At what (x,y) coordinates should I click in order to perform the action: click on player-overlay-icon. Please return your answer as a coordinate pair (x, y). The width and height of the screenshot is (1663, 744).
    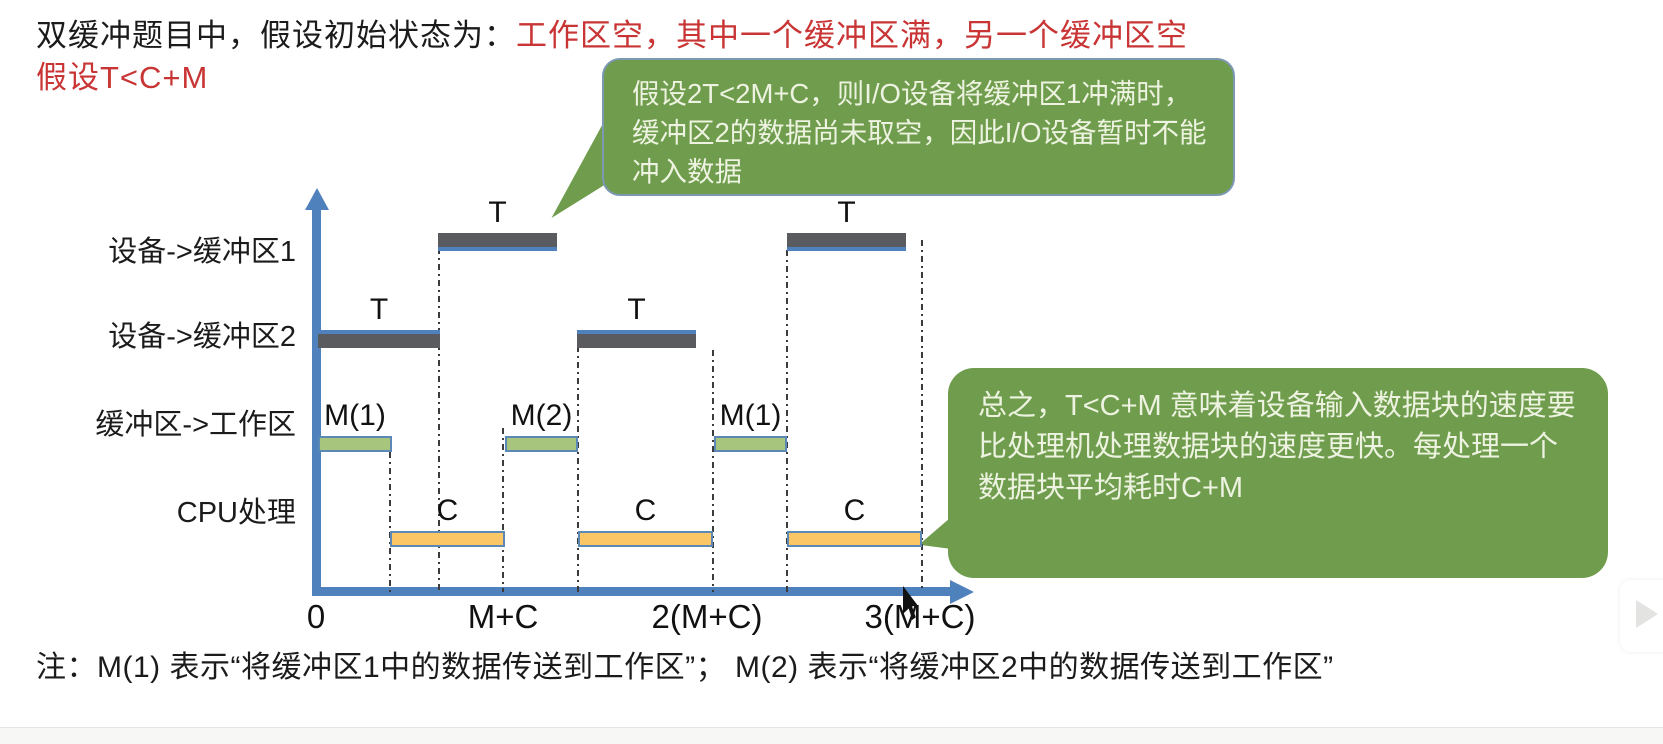
    Looking at the image, I should click on (1641, 616).